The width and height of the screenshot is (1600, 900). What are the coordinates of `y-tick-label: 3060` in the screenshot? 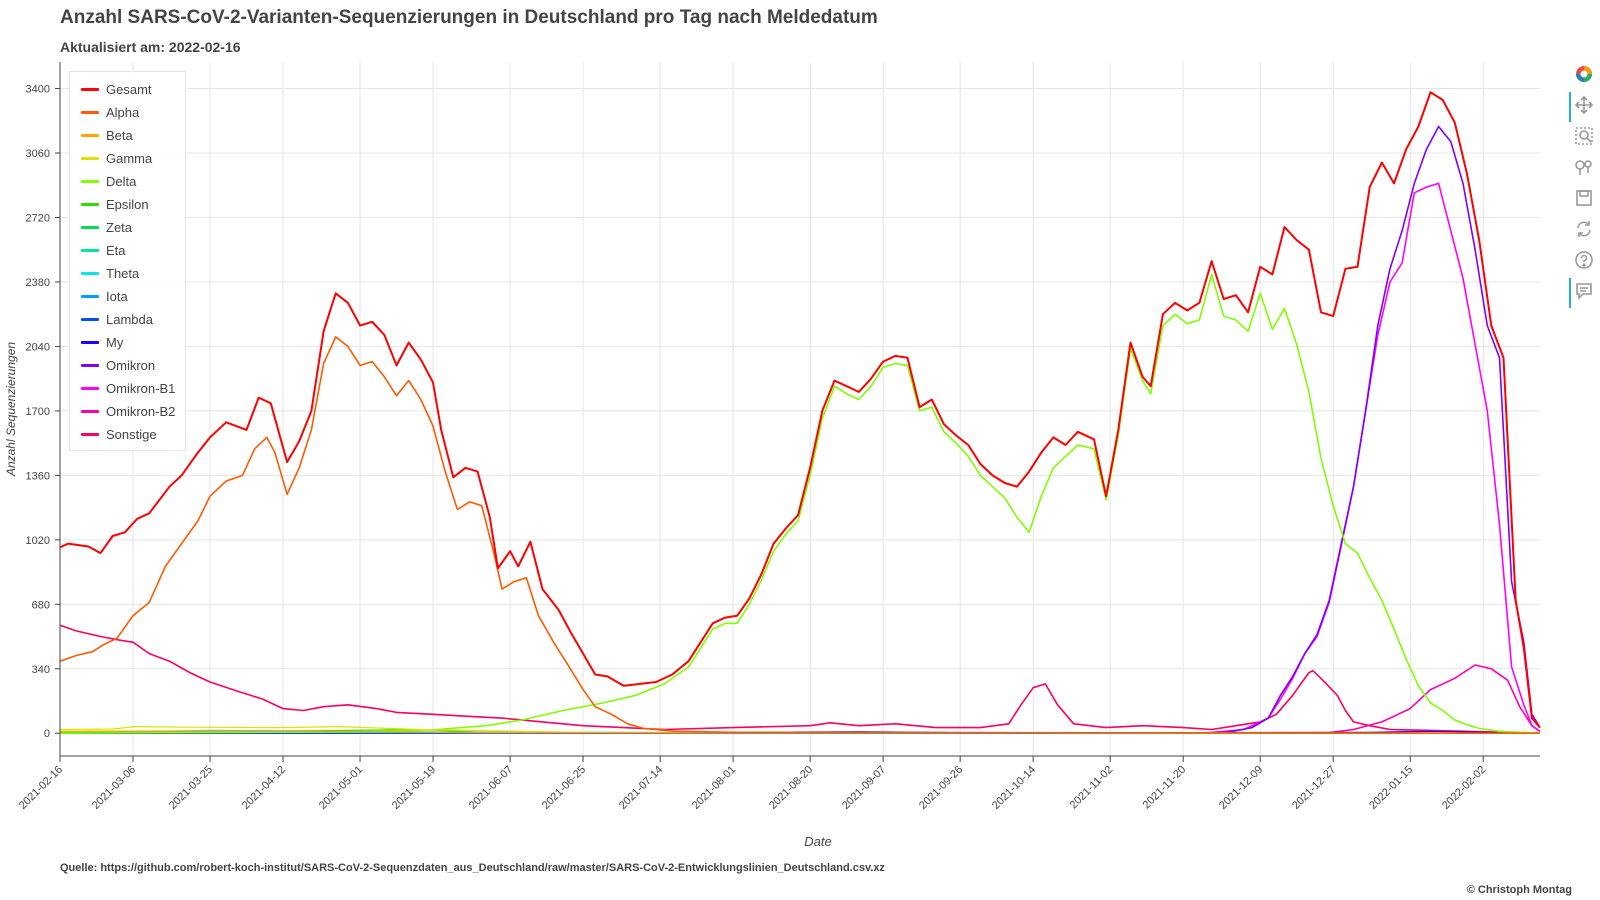 It's located at (38, 154).